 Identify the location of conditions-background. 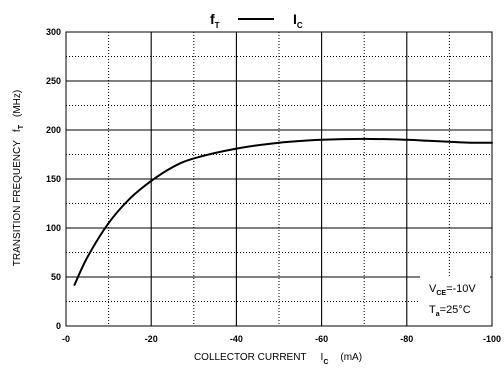
(455, 300).